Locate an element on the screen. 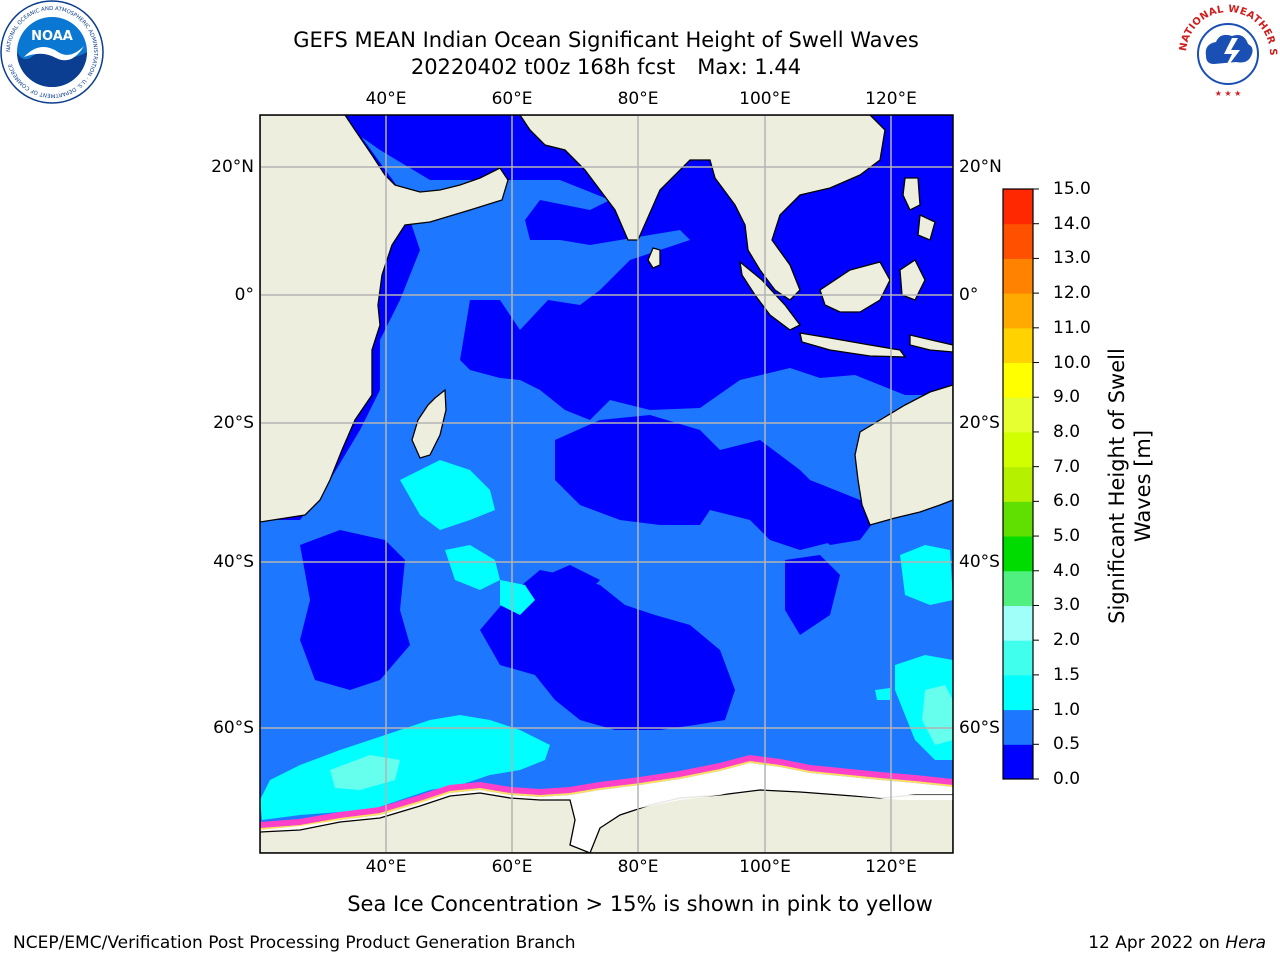  colorbar-label: 12.0 is located at coordinates (1072, 293).